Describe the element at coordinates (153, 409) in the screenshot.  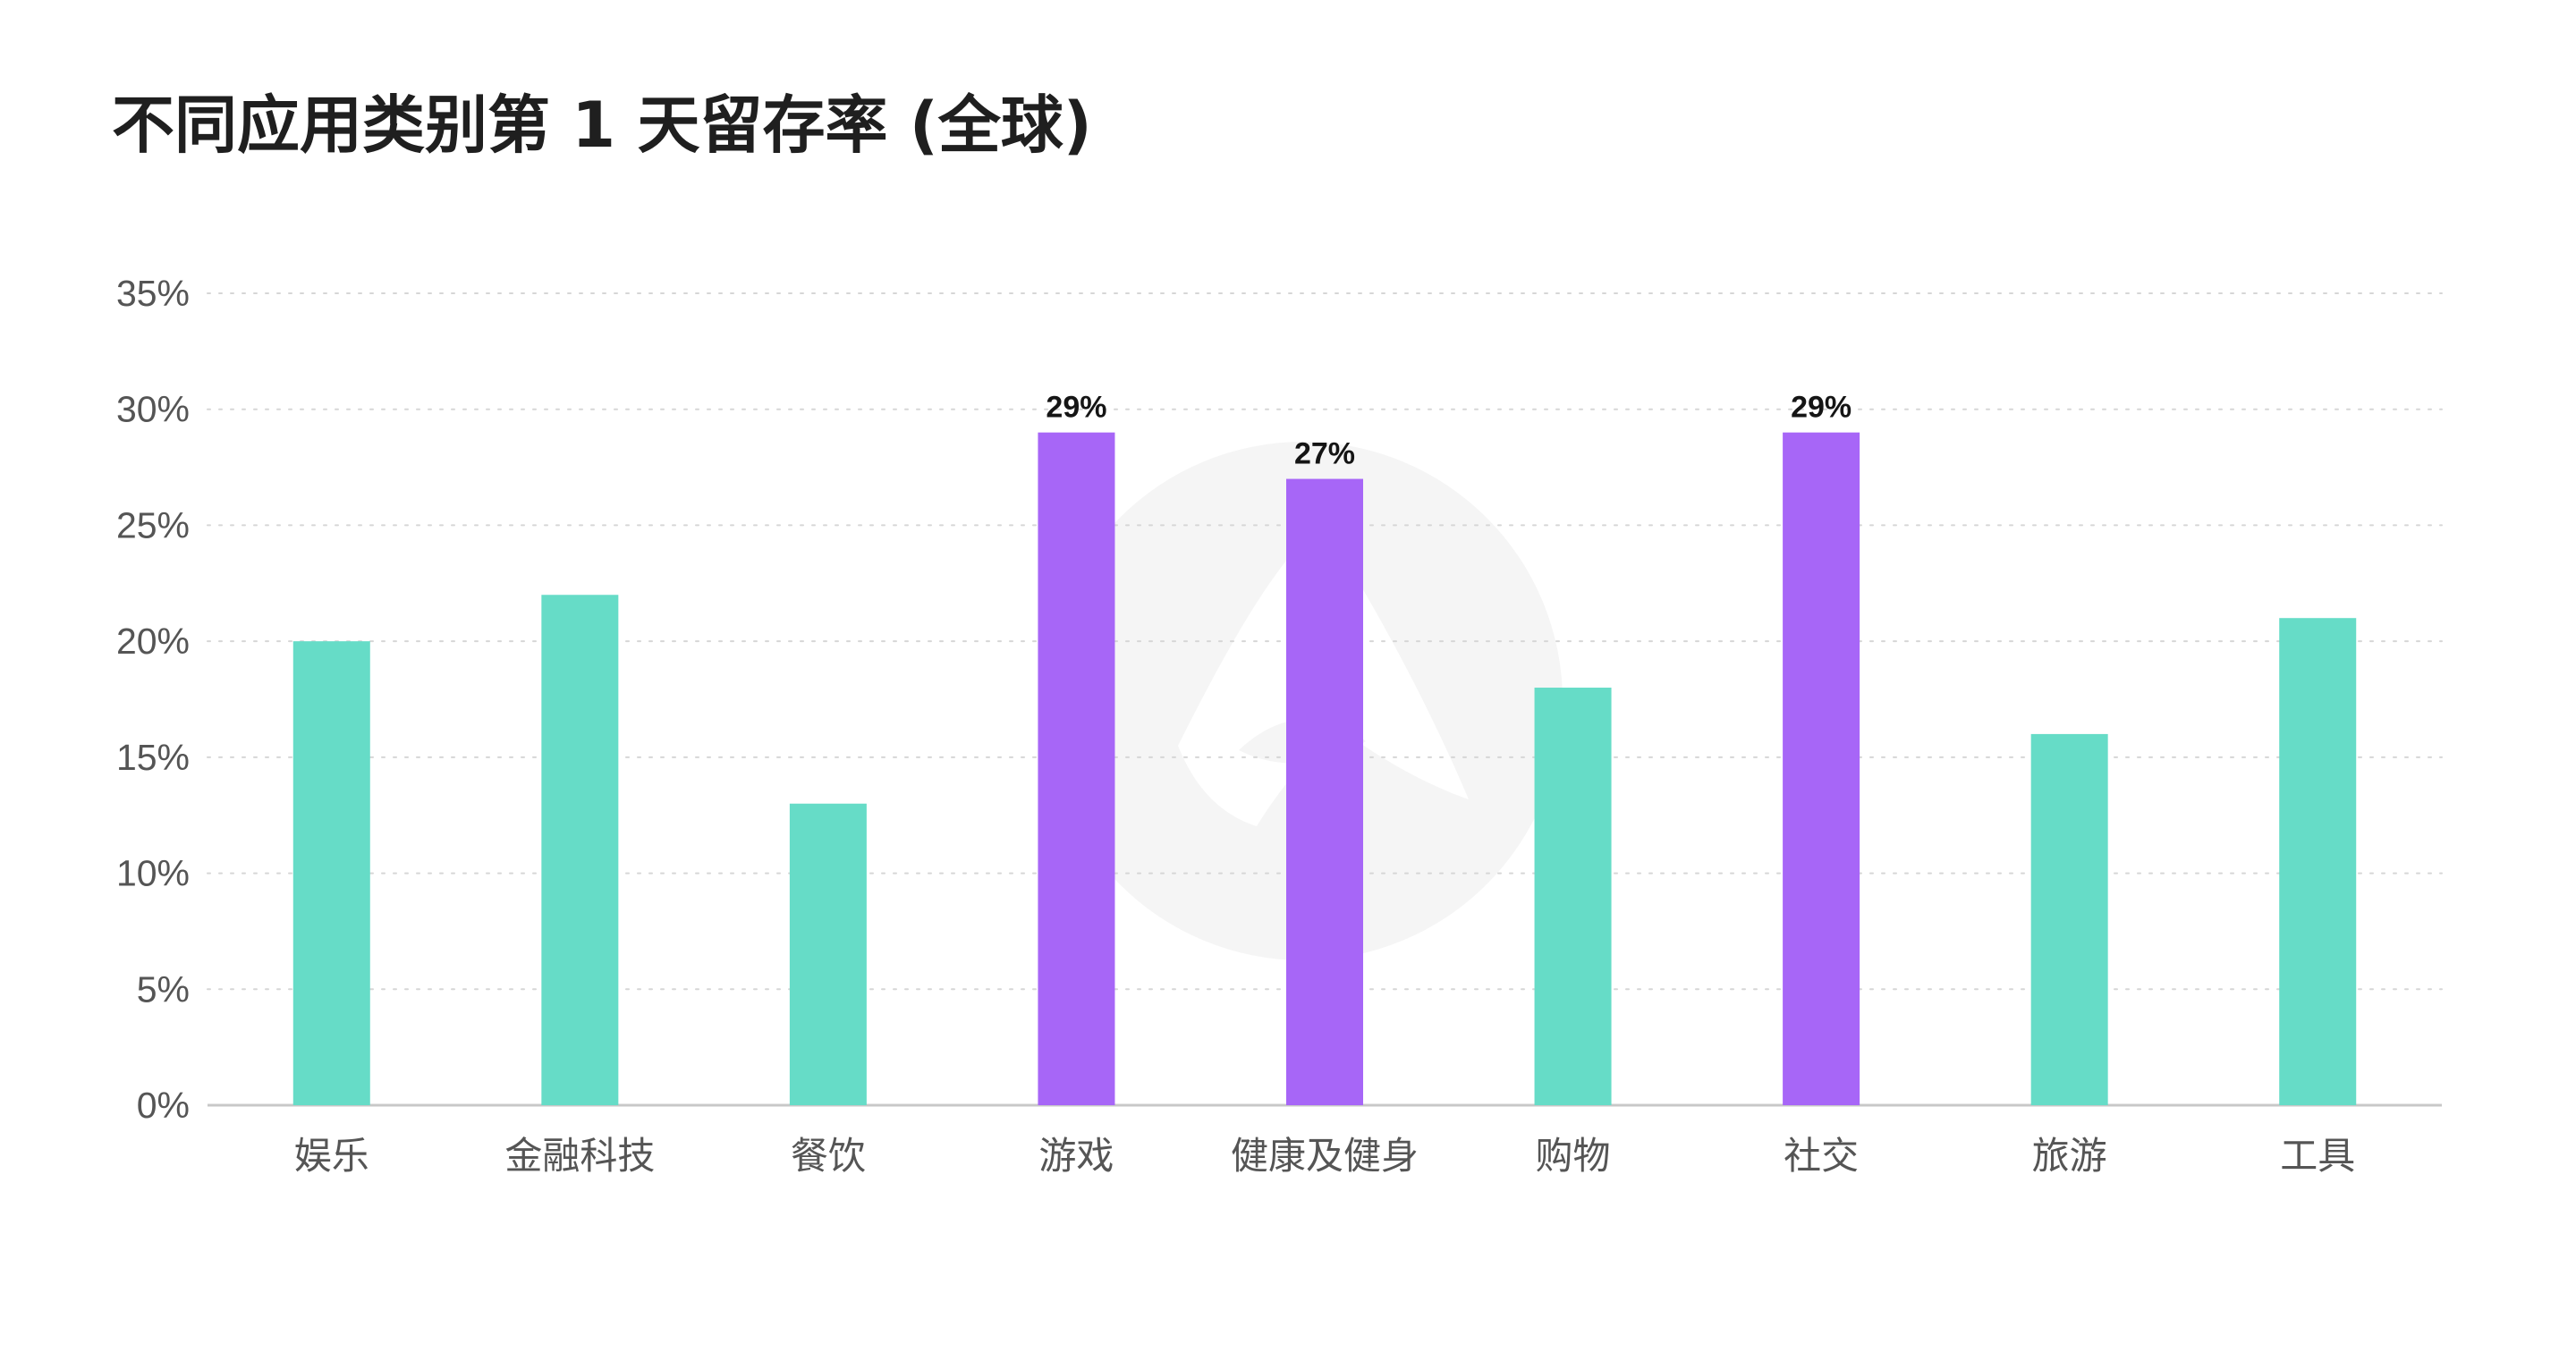
I see `y-tick-label: 30%` at that location.